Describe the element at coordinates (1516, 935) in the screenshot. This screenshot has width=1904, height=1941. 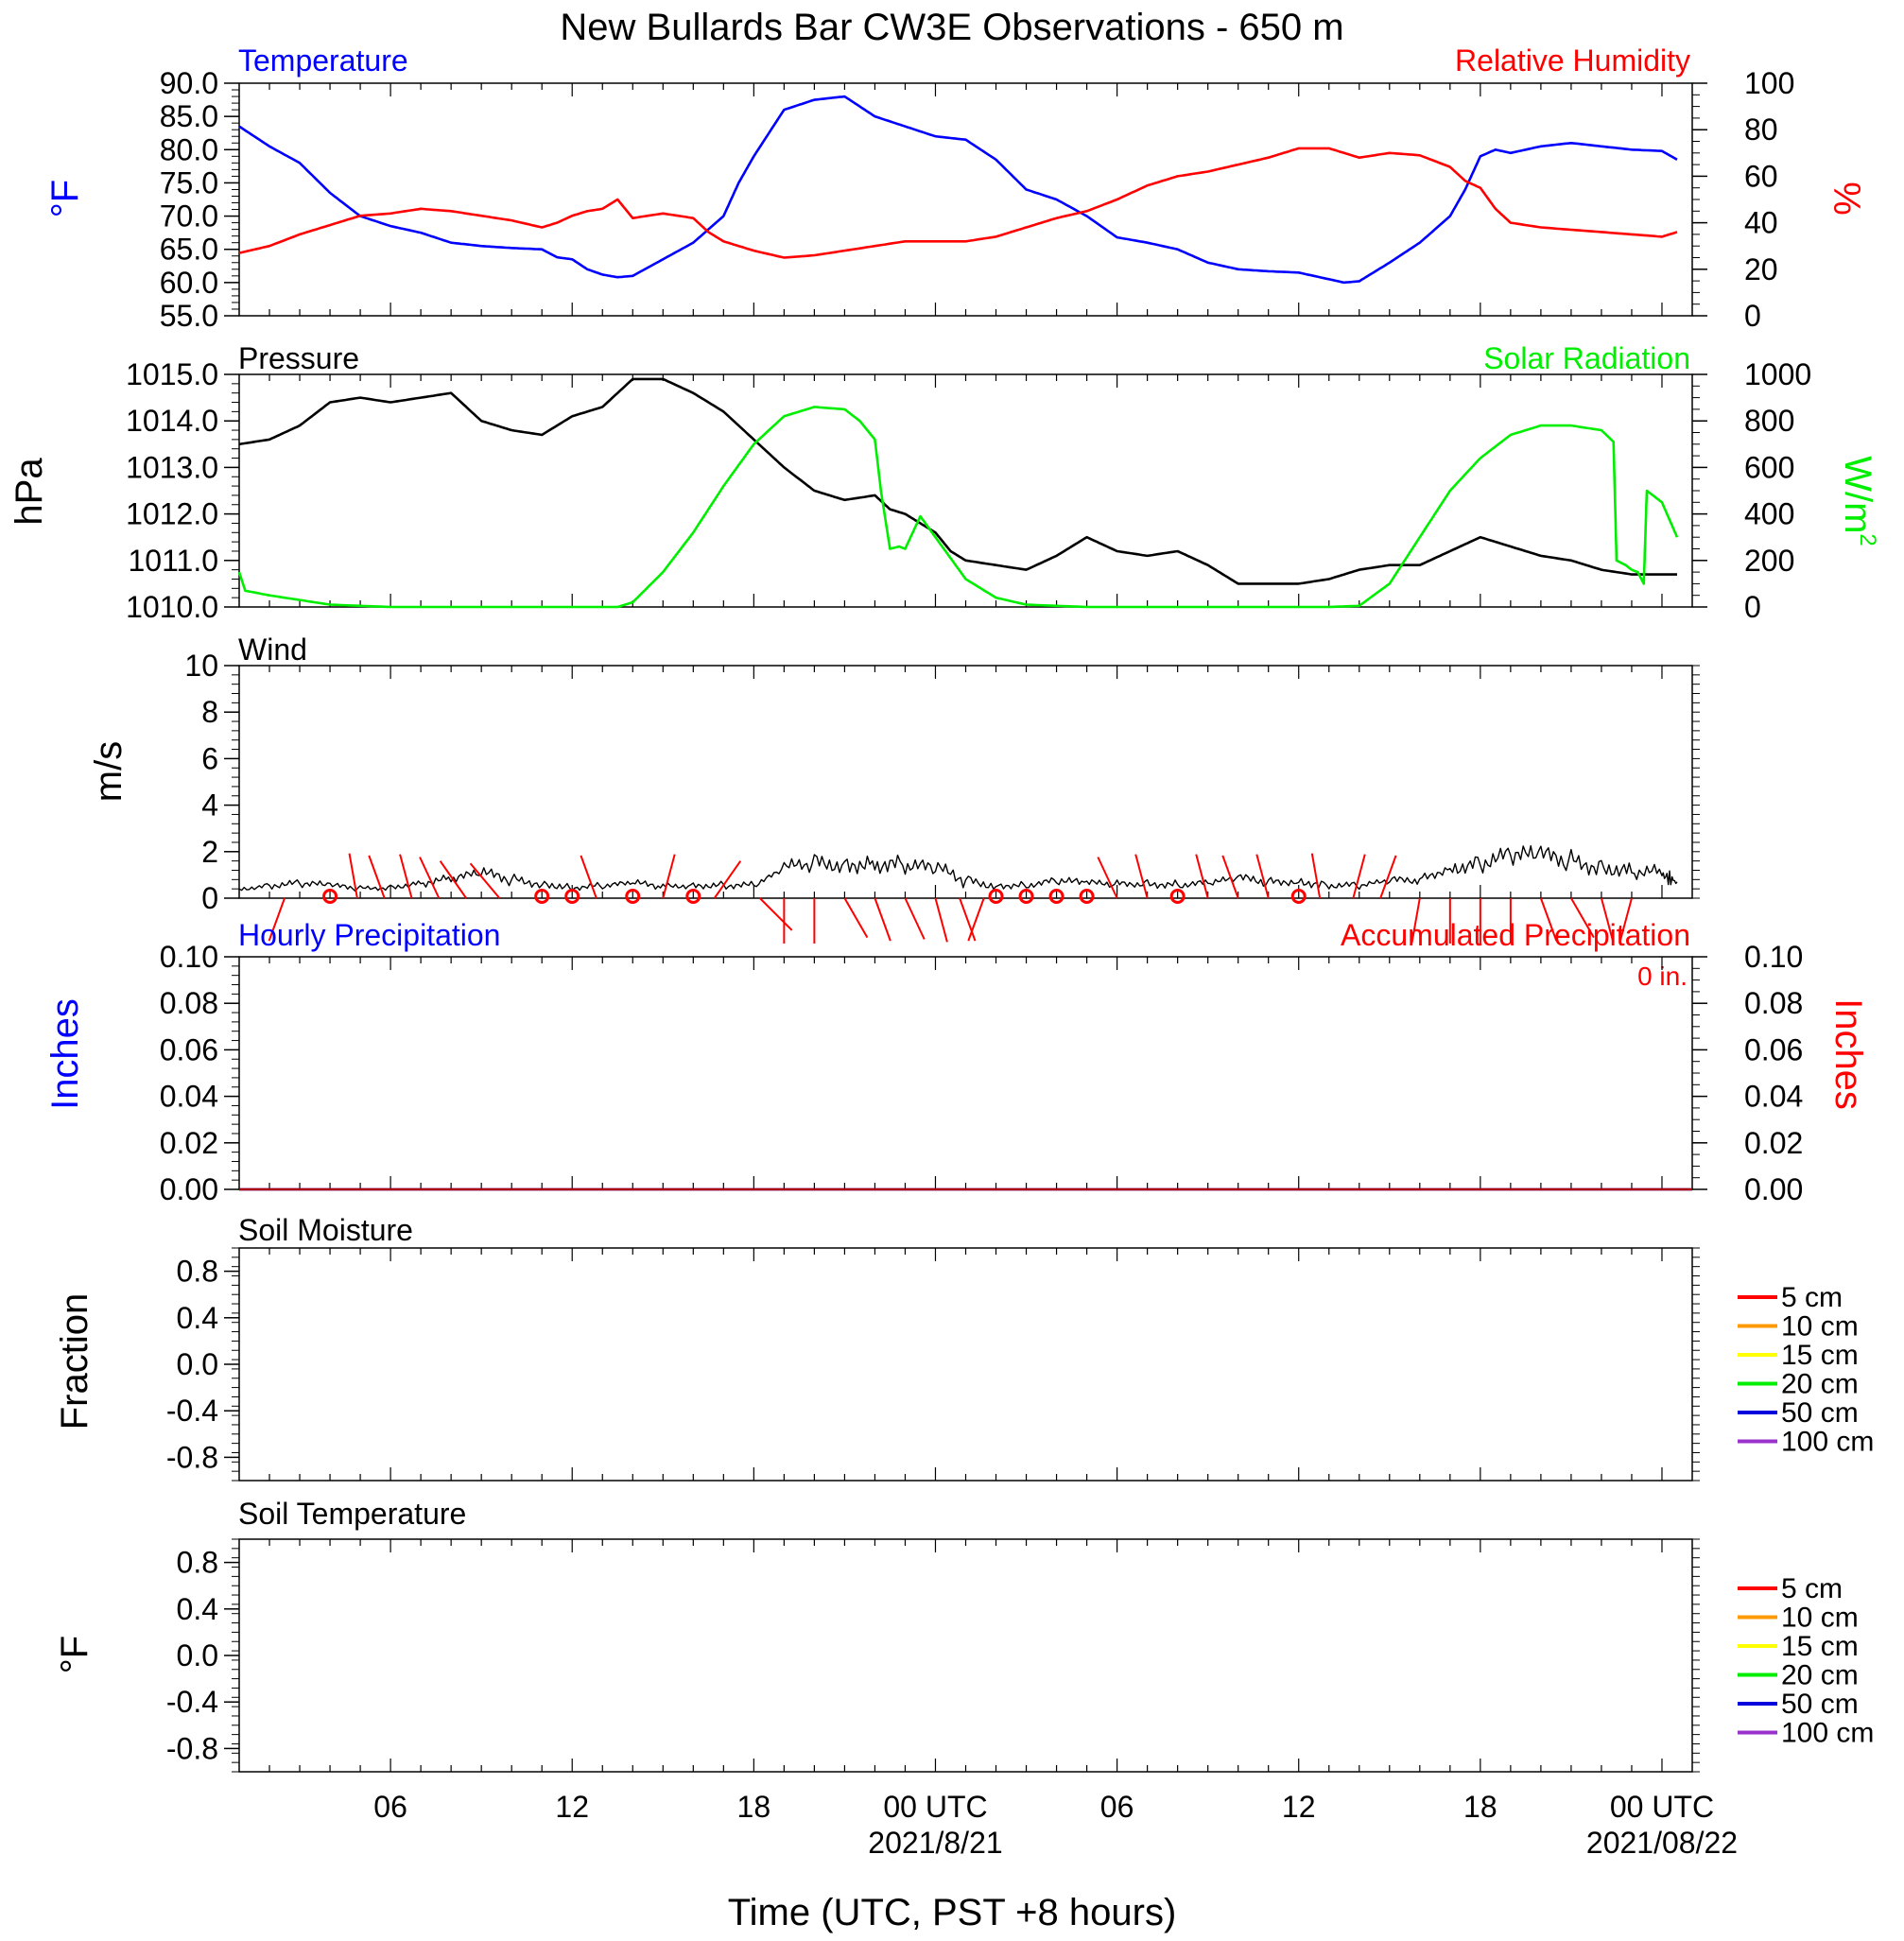
I see `accum-precip-title: Accumulated Precipitation` at that location.